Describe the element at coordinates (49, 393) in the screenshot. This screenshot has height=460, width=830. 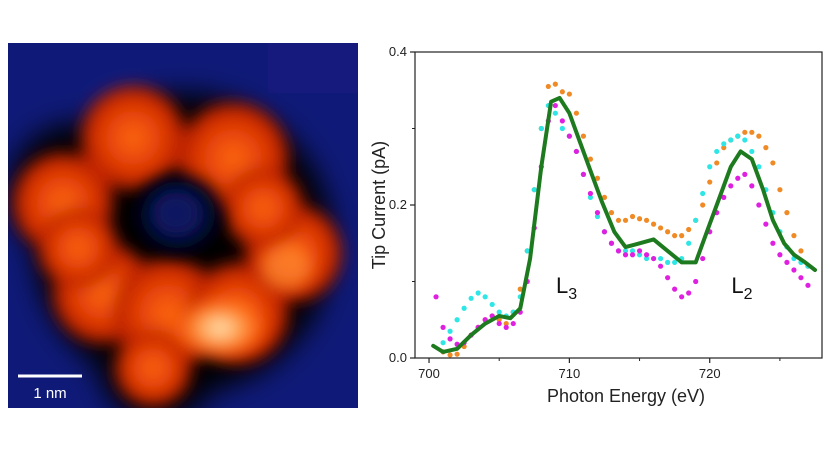
I see `scale-bar-label: 1 nm` at that location.